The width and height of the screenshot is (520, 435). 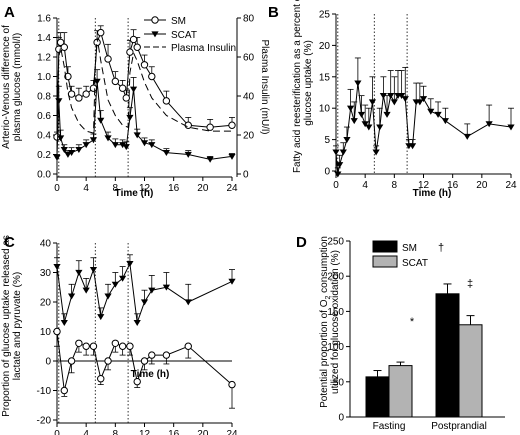 What do you see at coordinates (339, 382) in the screenshot?
I see `panel-d-y-tick-label: 50` at bounding box center [339, 382].